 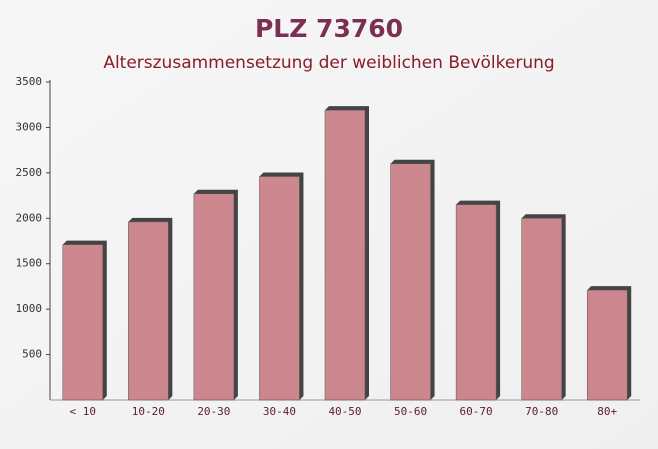 What do you see at coordinates (213, 411) in the screenshot?
I see `x-tick-label: 20-30` at bounding box center [213, 411].